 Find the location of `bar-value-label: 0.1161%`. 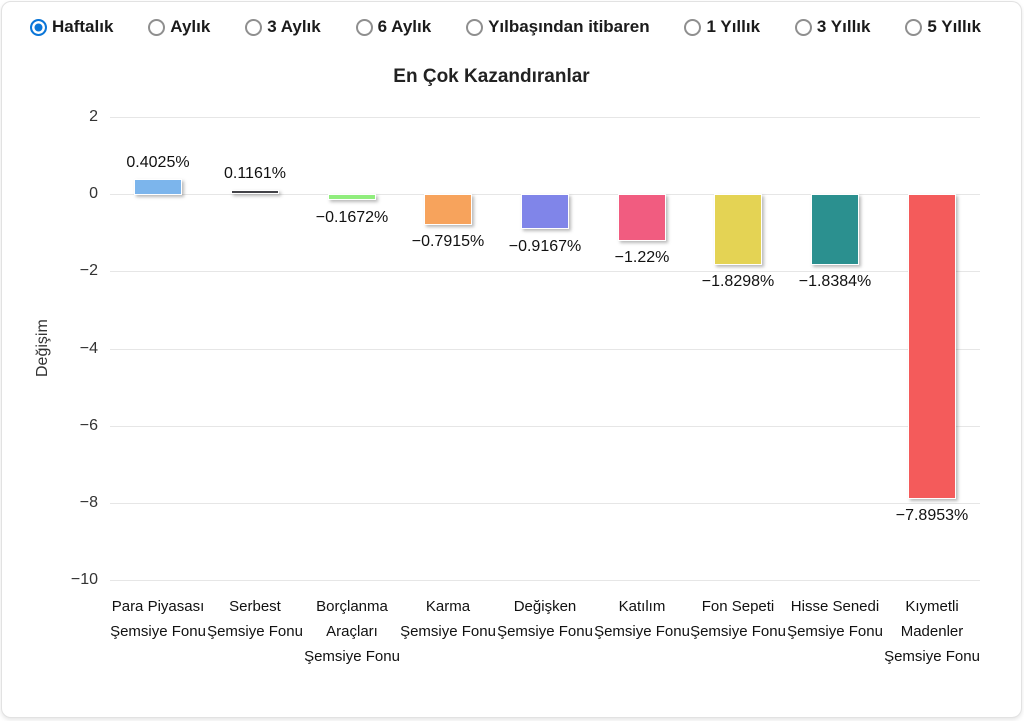

bar-value-label: 0.1161% is located at coordinates (255, 173).